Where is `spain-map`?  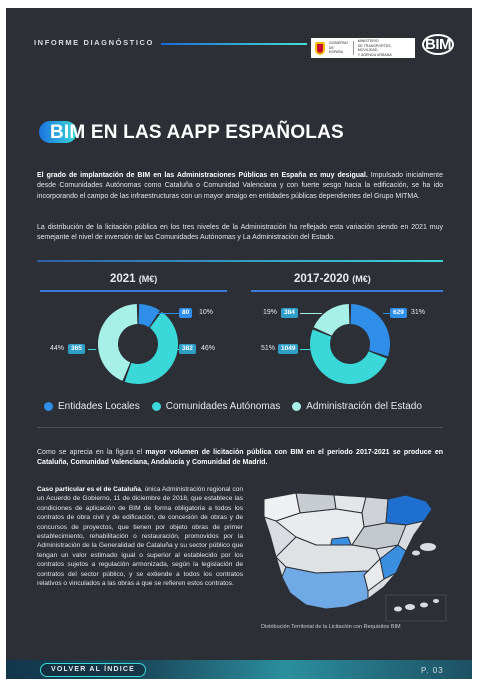
spain-map is located at coordinates (354, 560).